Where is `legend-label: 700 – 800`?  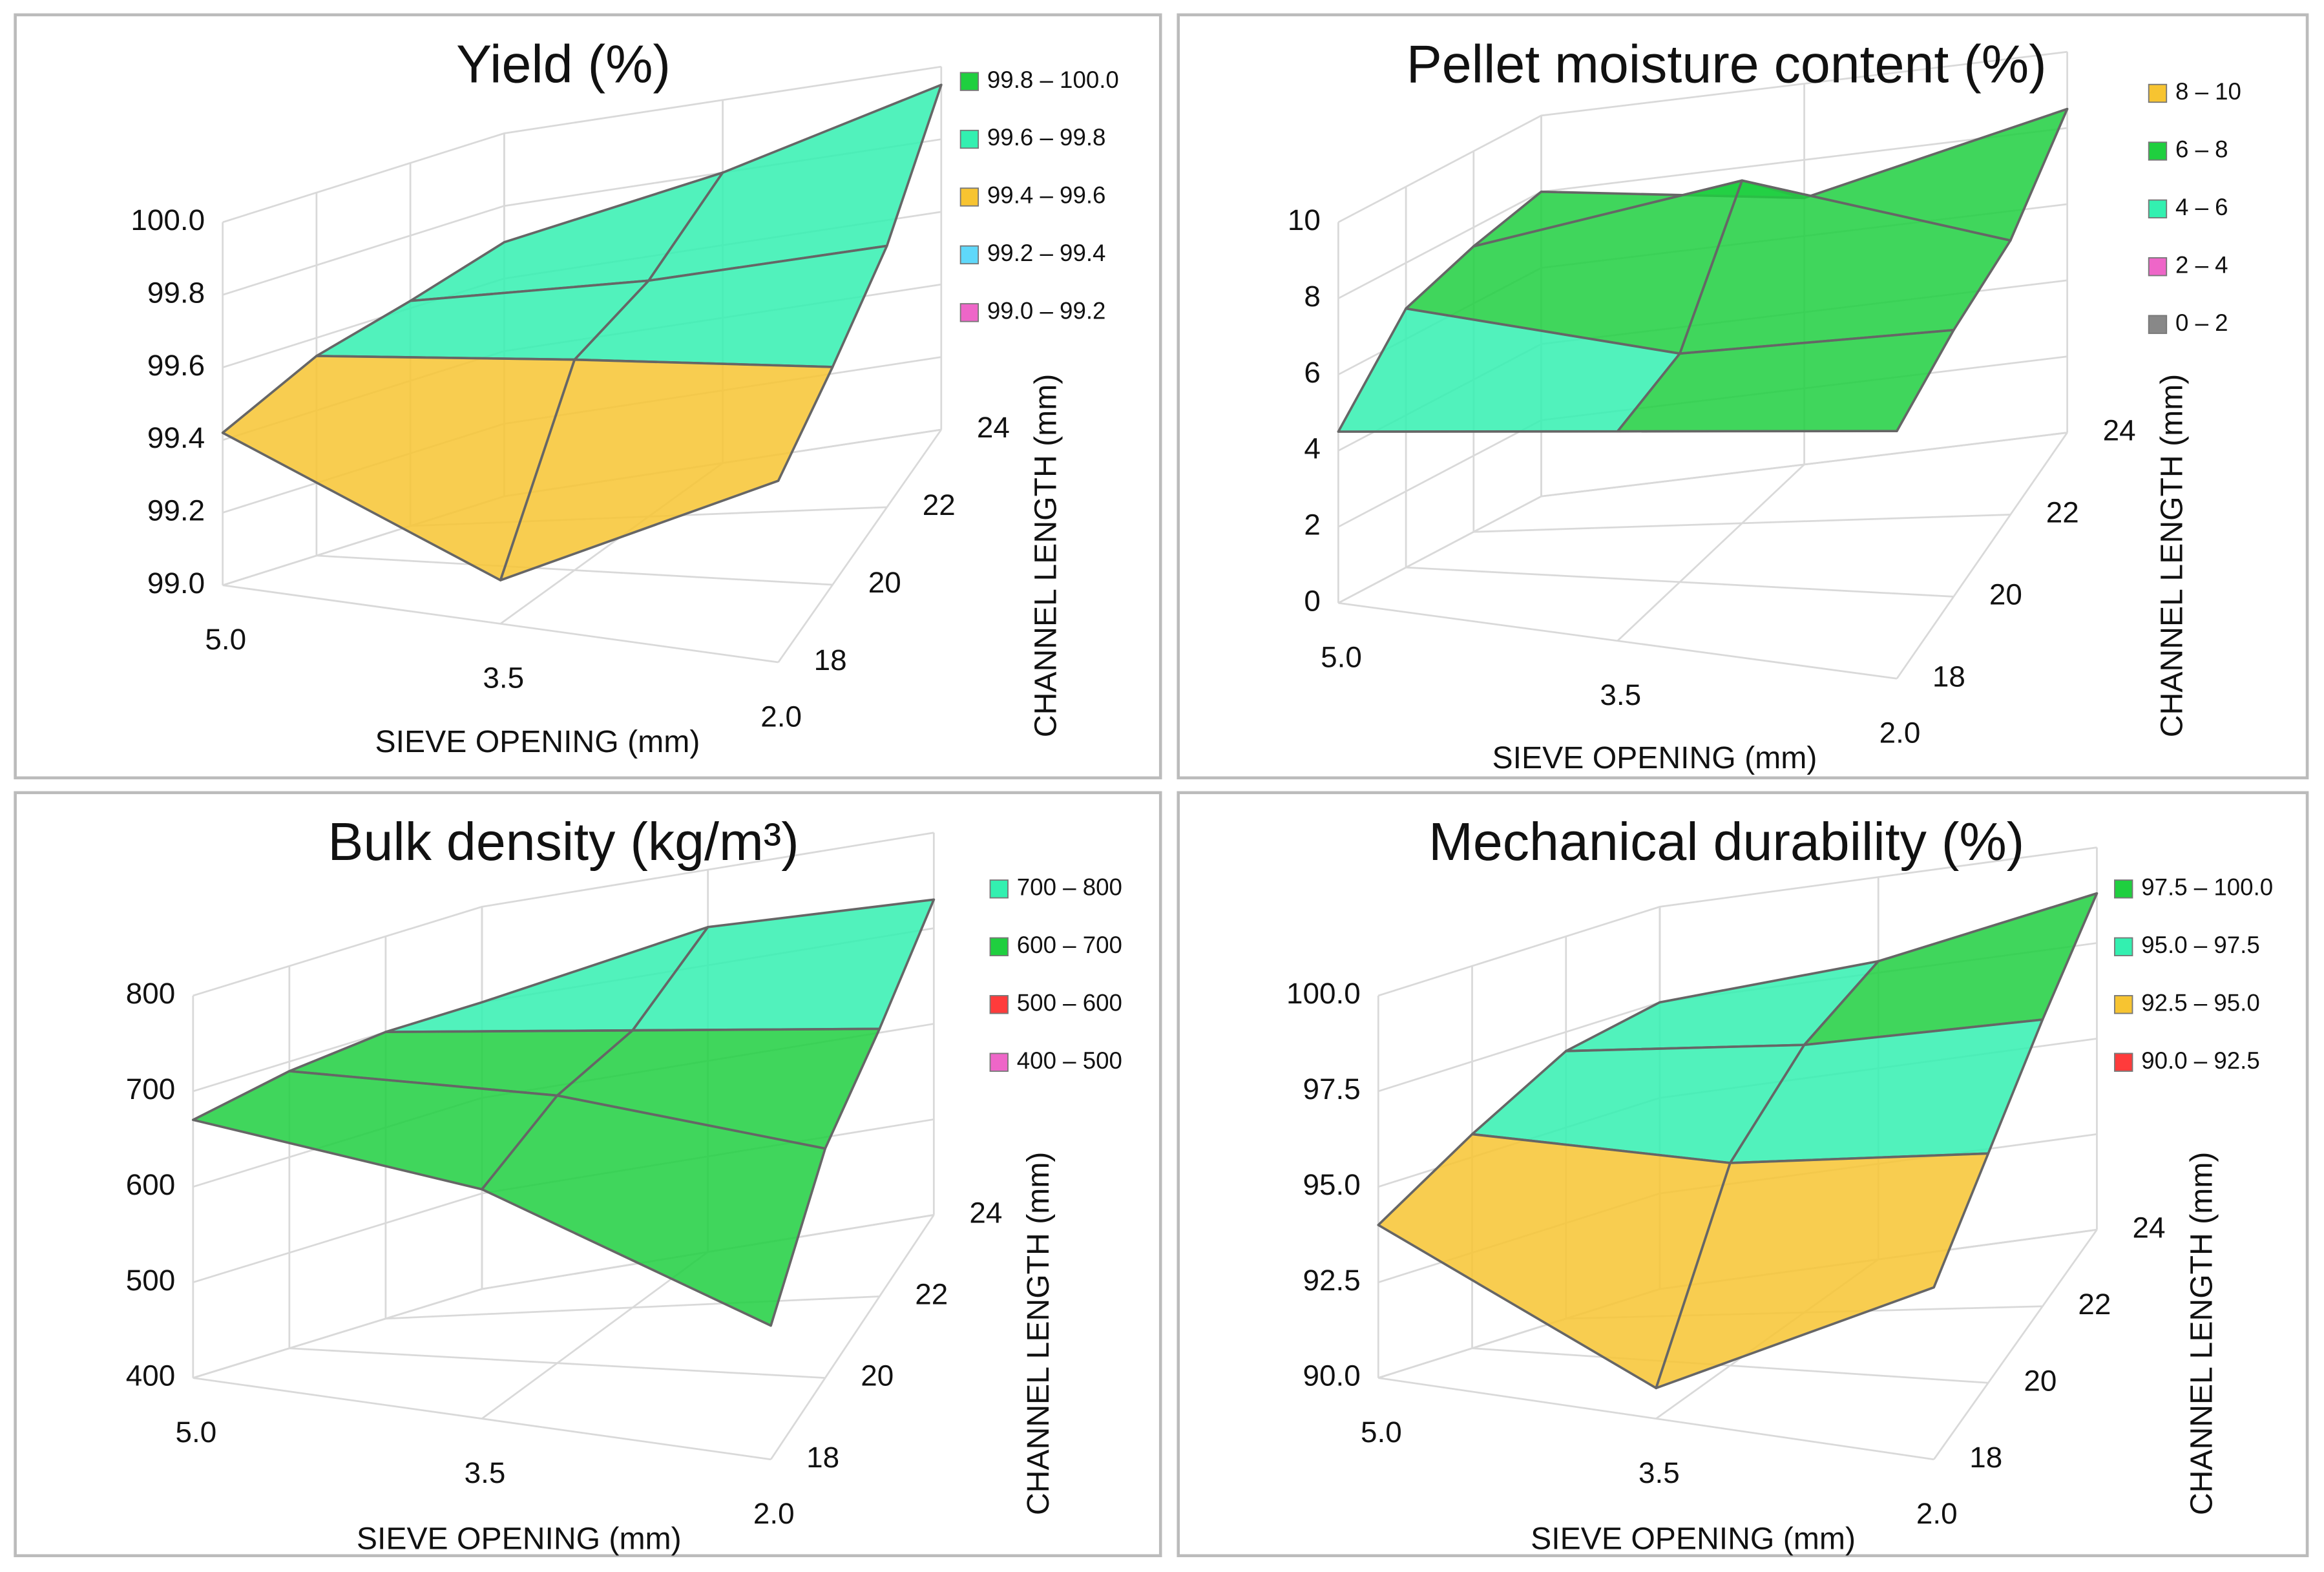 legend-label: 700 – 800 is located at coordinates (1069, 887).